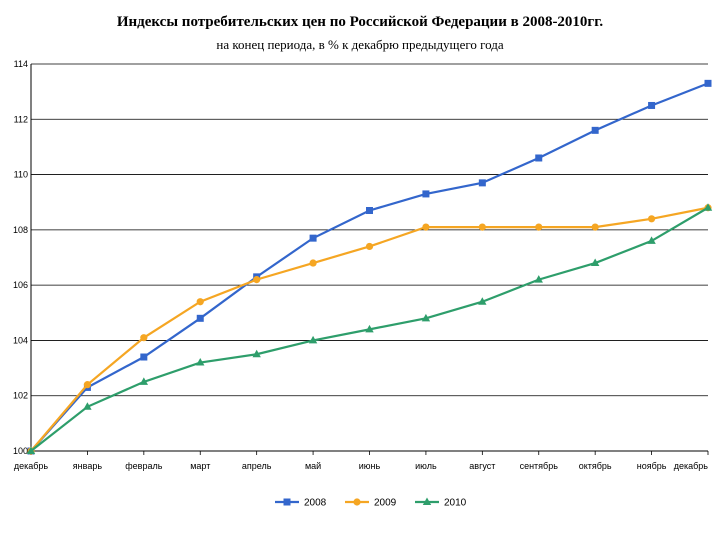  Describe the element at coordinates (257, 466) in the screenshot. I see `x-tick-label: апрель` at that location.